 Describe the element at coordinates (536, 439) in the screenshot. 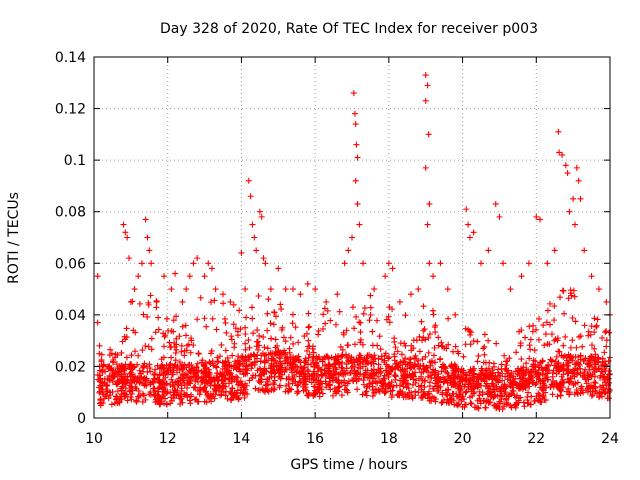

I see `x-tick-label: 22` at that location.